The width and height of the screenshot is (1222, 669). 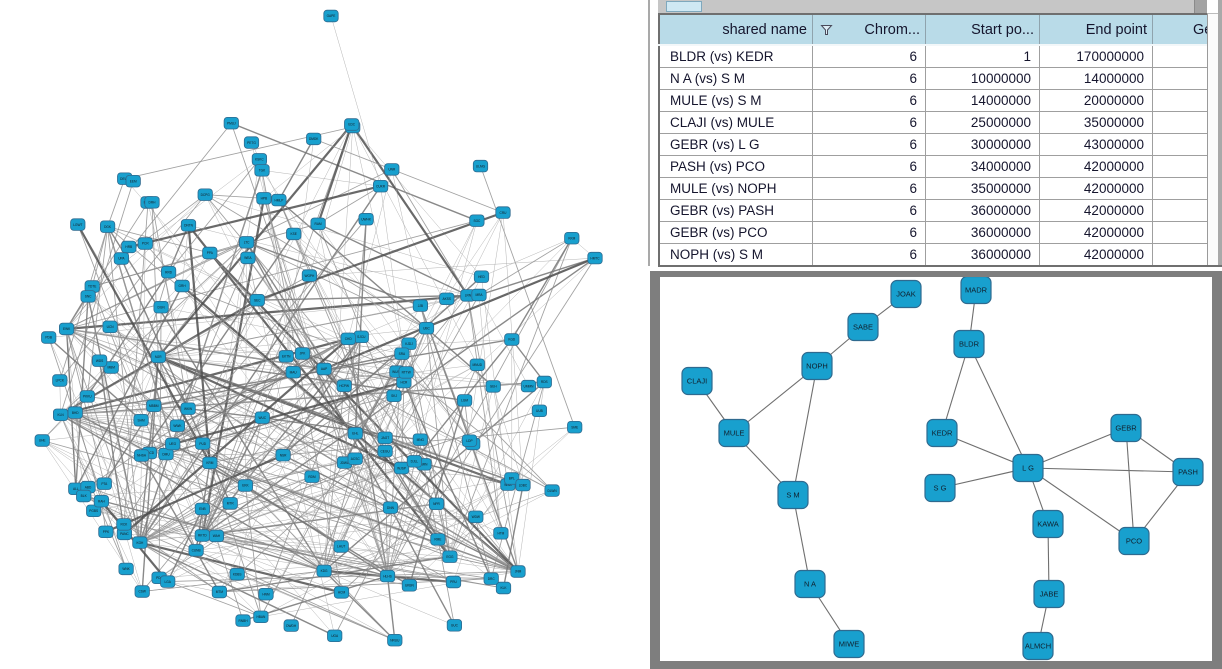 I want to click on network-node: HBAN, so click(x=261, y=617).